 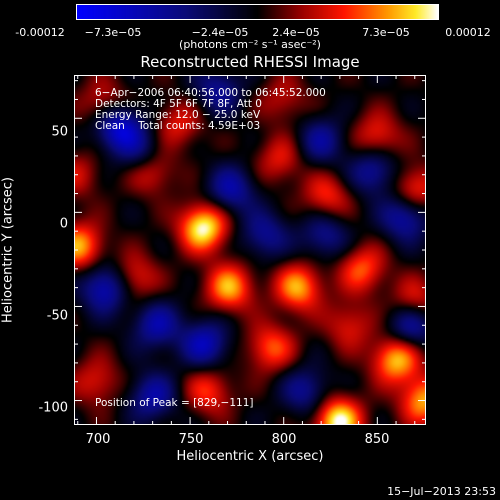 What do you see at coordinates (257, 12) in the screenshot?
I see `colorbar` at bounding box center [257, 12].